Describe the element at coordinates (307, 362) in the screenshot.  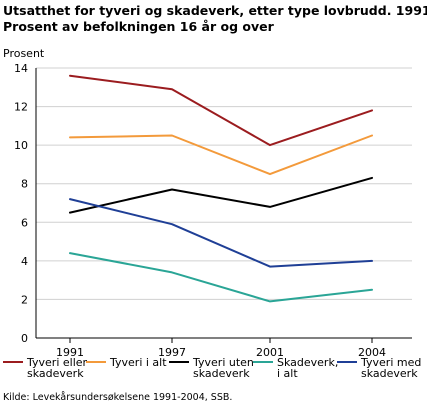
I see `legend-label-4: Skadeverk,` at that location.